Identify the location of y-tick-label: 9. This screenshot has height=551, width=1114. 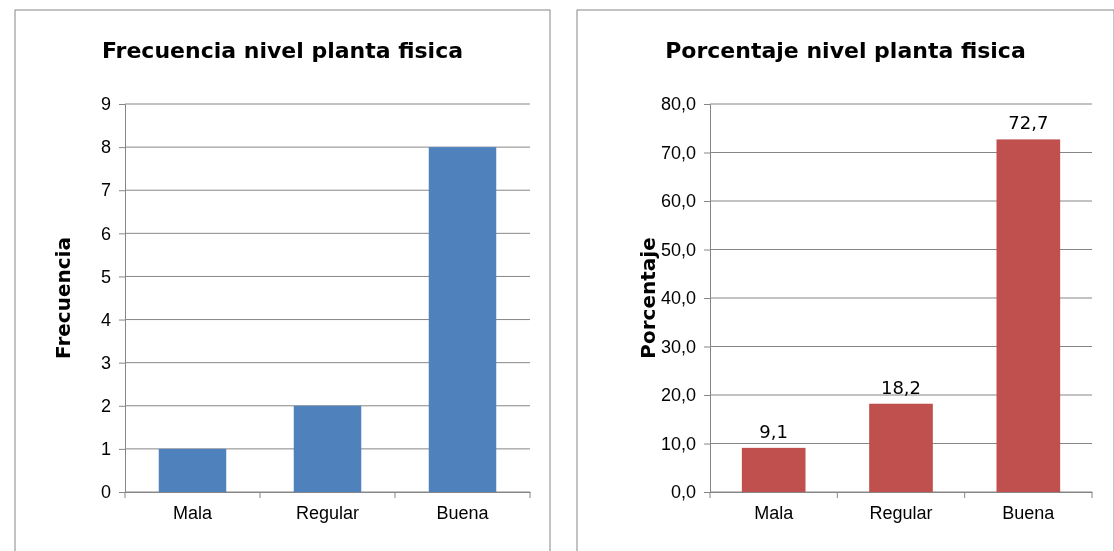
(105, 104).